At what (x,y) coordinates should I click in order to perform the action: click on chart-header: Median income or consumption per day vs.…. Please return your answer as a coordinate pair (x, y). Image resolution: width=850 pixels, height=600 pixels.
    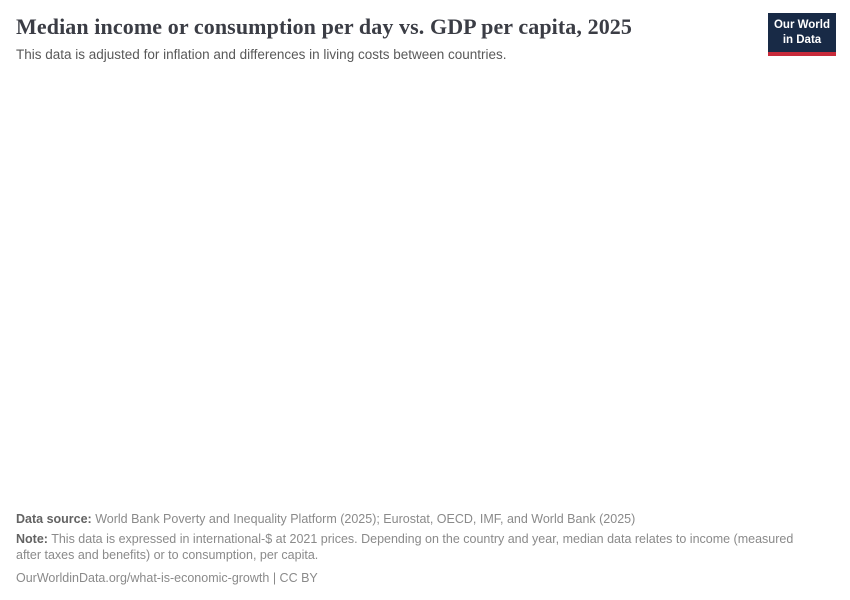
    Looking at the image, I should click on (425, 32).